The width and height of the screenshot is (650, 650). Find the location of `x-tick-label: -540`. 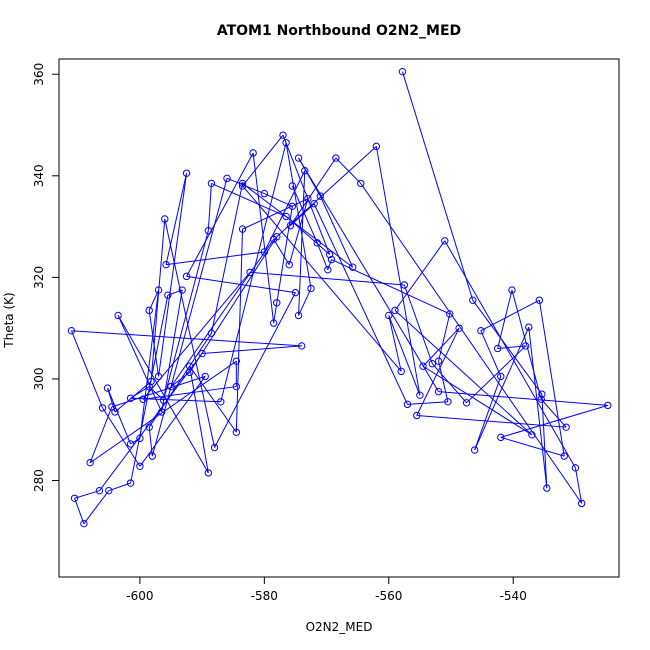

x-tick-label: -540 is located at coordinates (513, 596).